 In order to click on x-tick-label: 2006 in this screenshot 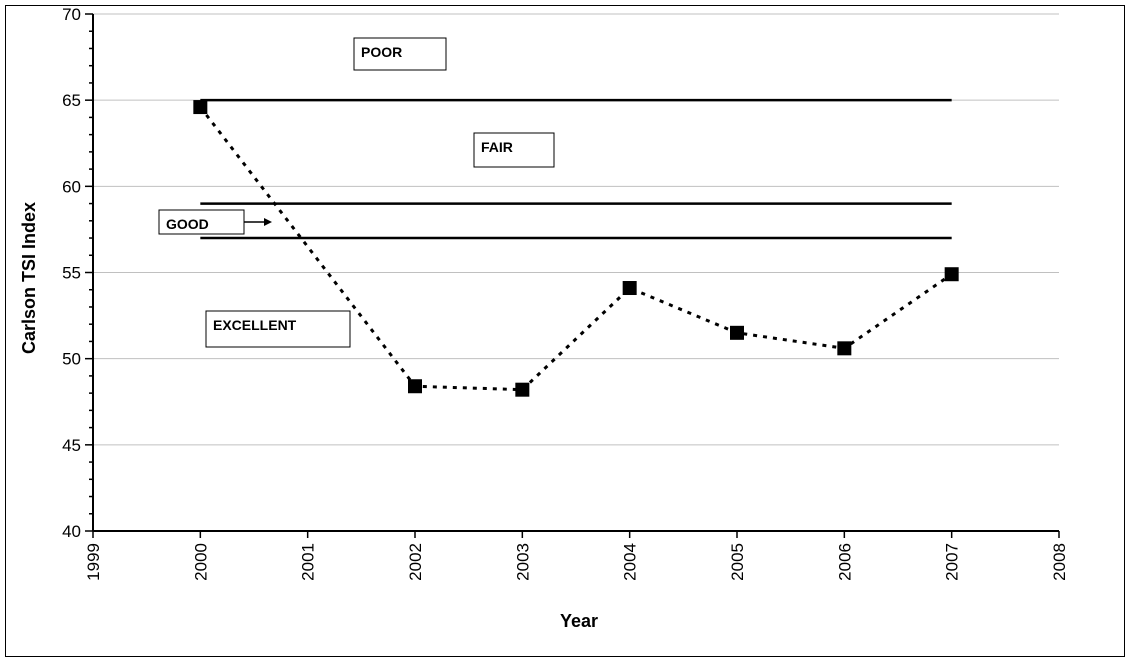, I will do `click(844, 562)`.